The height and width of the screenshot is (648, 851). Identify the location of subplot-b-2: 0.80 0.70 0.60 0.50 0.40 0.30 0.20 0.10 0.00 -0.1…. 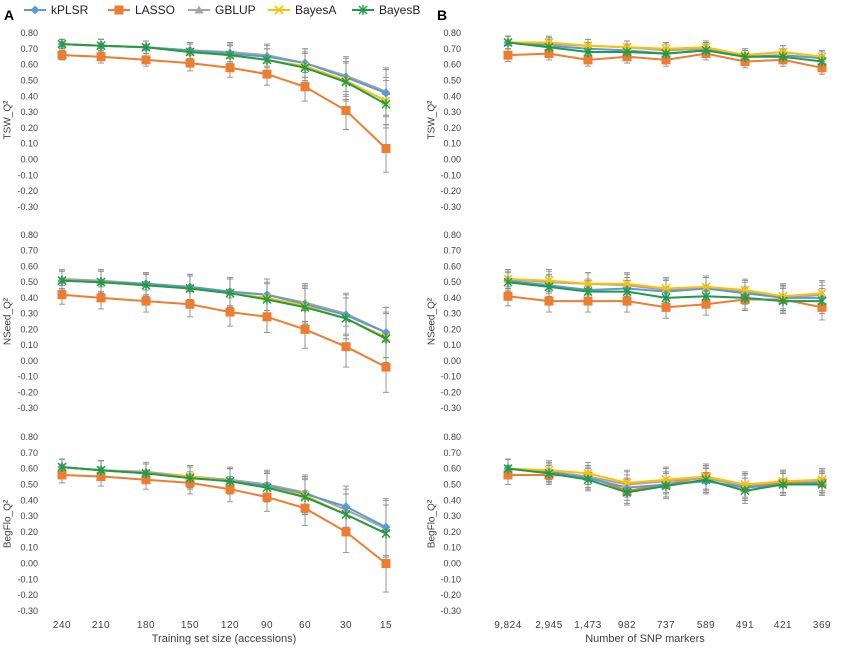
(627, 321).